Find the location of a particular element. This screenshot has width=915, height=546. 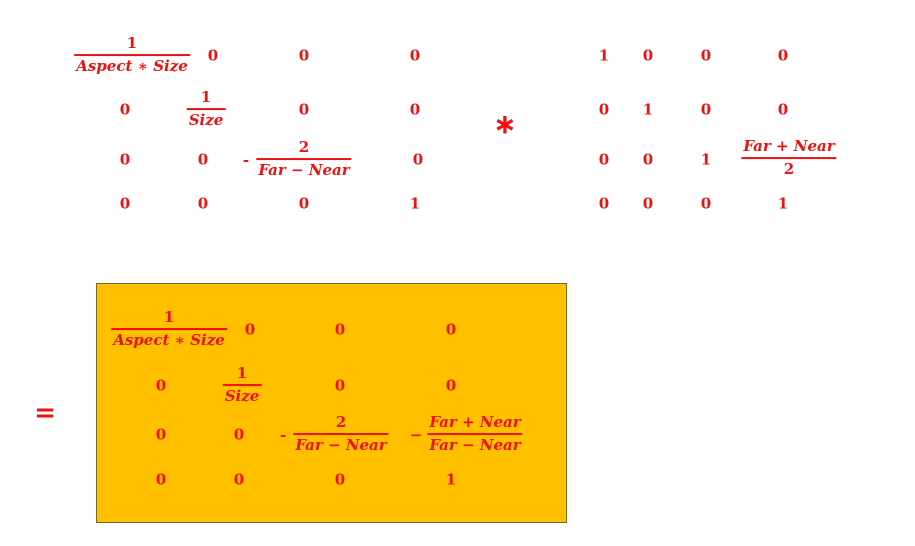

denominator: 2 is located at coordinates (789, 169).